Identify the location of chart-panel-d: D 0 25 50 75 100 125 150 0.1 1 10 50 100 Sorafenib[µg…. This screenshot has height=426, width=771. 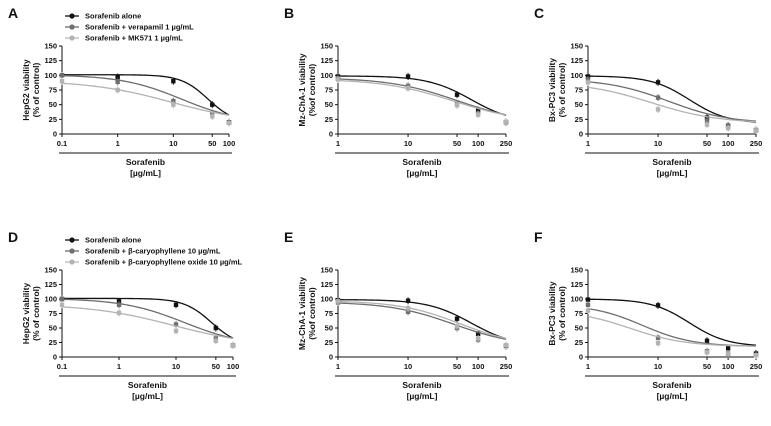
(125, 315).